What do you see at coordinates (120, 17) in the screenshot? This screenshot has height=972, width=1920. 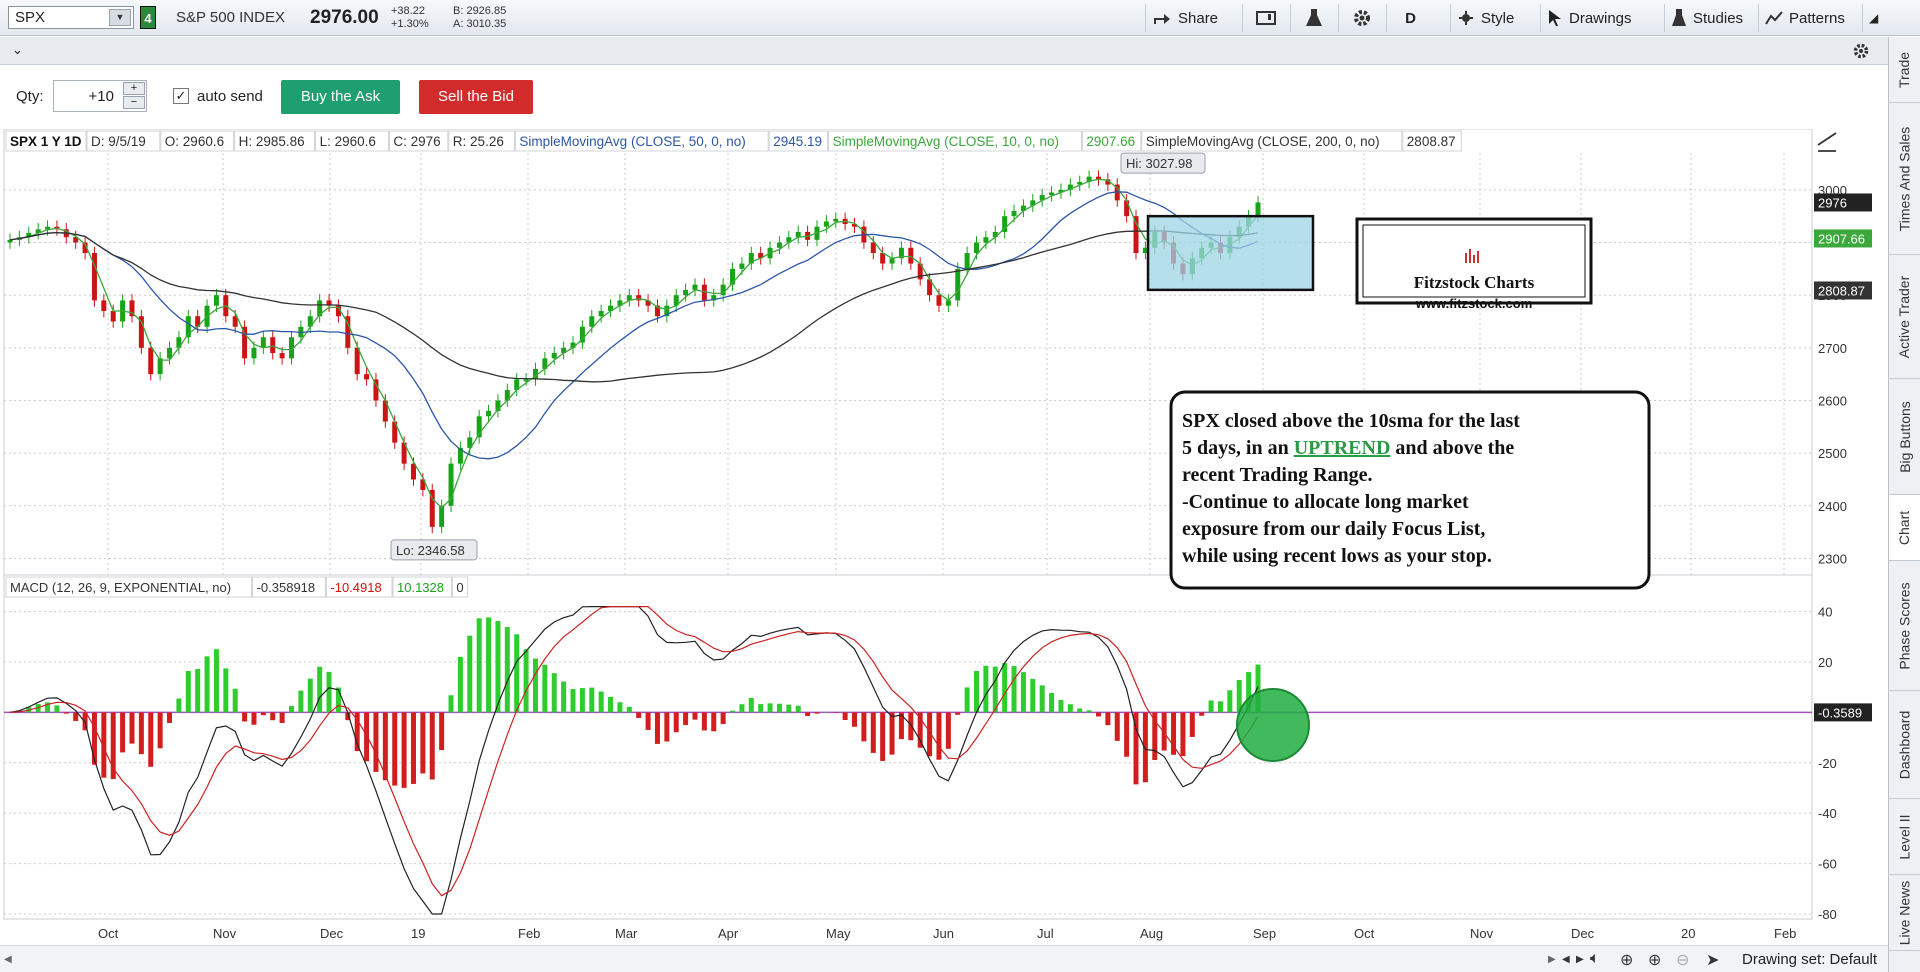 I see `symbol-dropdown-icon: ▼` at bounding box center [120, 17].